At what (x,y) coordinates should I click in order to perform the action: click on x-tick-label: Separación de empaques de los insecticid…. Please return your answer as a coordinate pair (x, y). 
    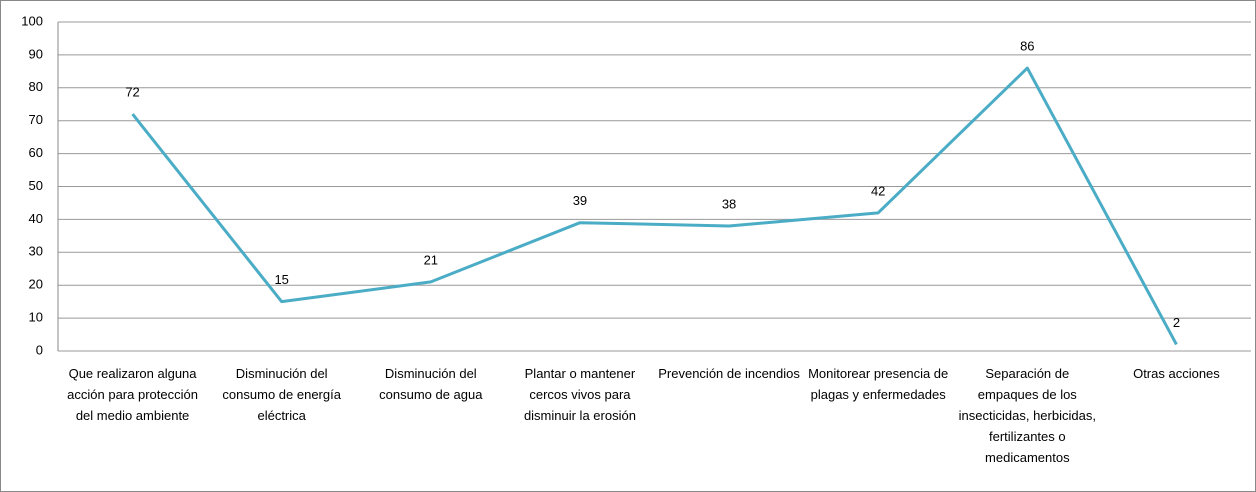
    Looking at the image, I should click on (1027, 415).